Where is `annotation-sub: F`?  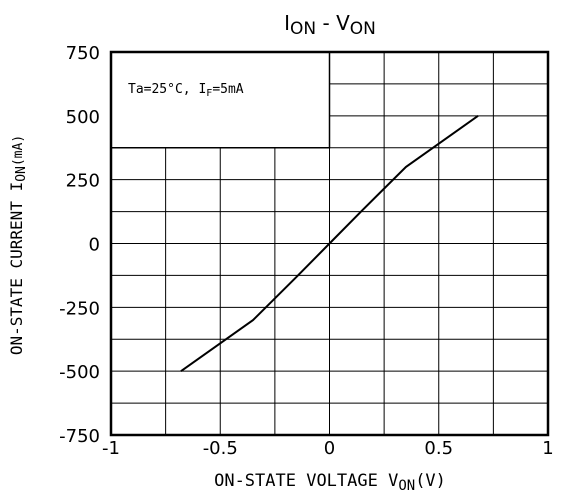 annotation-sub: F is located at coordinates (209, 93).